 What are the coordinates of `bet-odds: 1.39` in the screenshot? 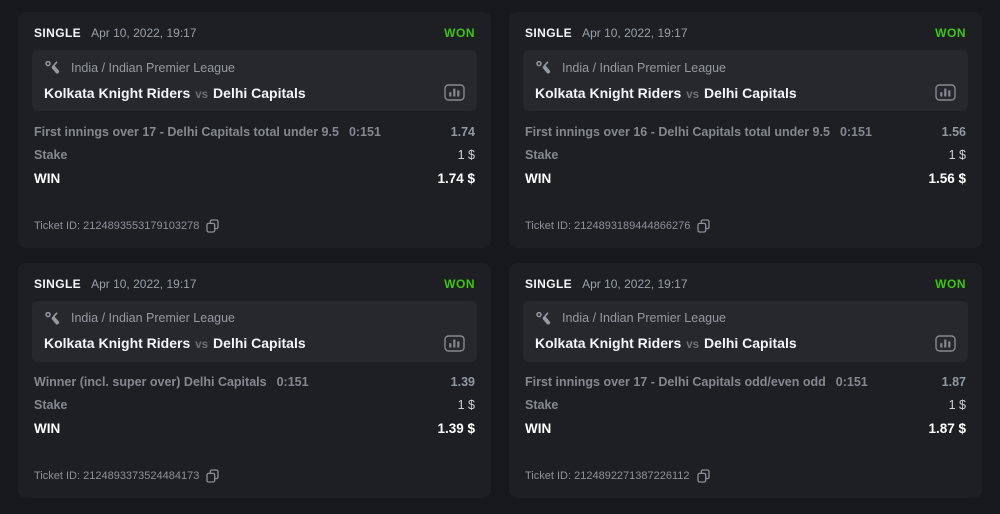 It's located at (462, 382).